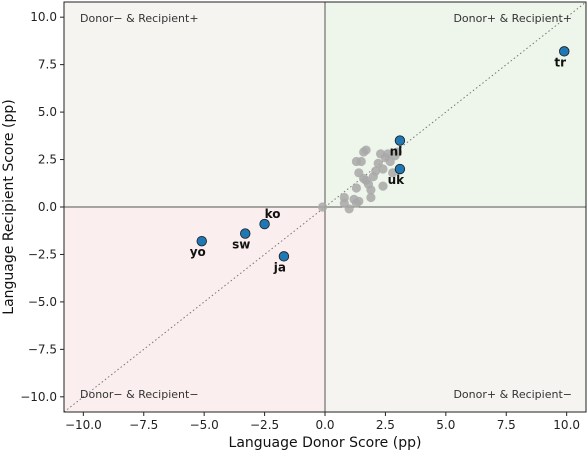 This screenshot has height=452, width=588. What do you see at coordinates (273, 214) in the screenshot?
I see `point-label-ko: ko` at bounding box center [273, 214].